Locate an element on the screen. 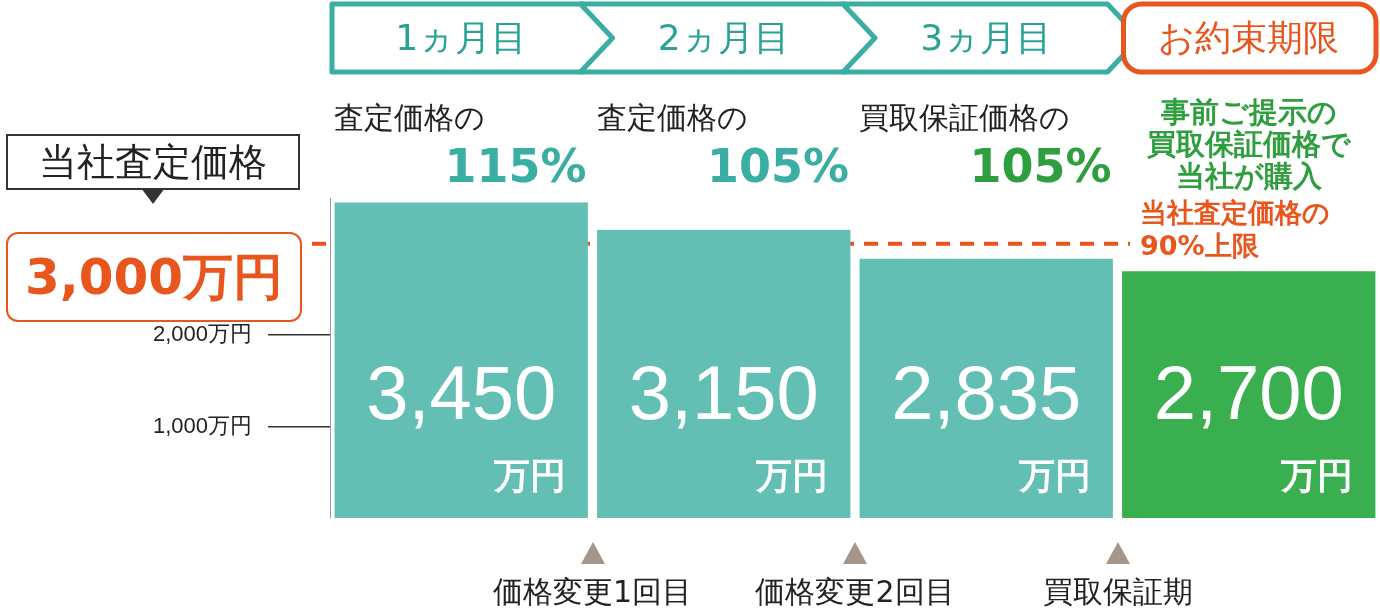  text: 価格変更2回目 is located at coordinates (855, 592).